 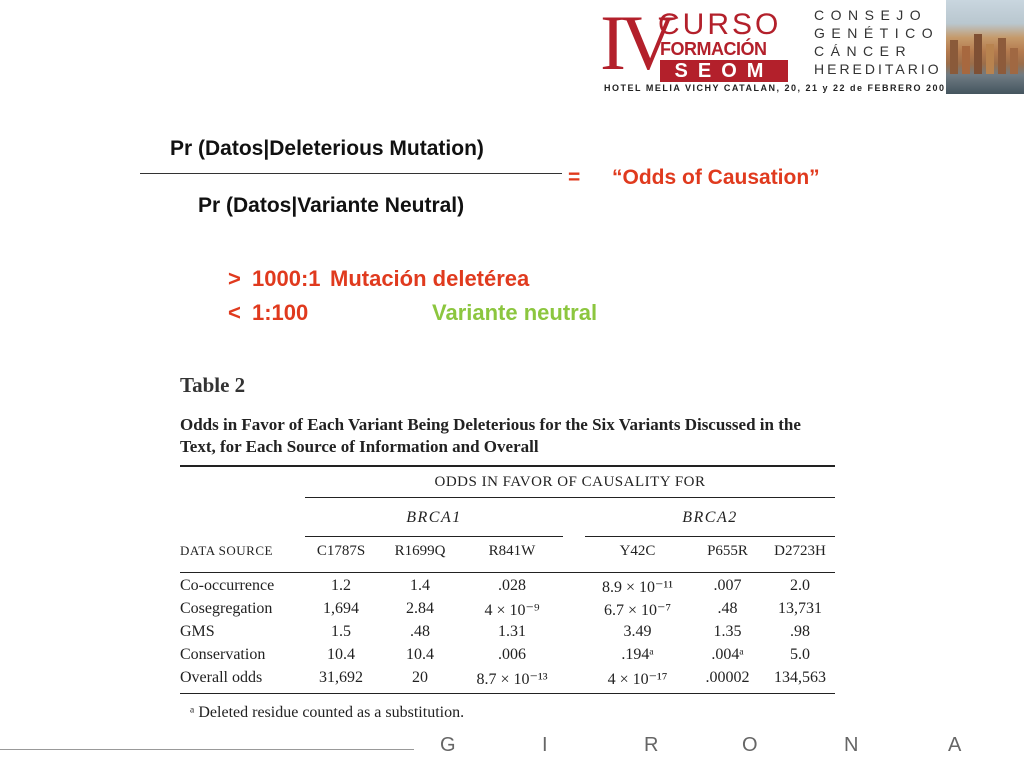 What do you see at coordinates (341, 585) in the screenshot?
I see `table-cell: 1.2` at bounding box center [341, 585].